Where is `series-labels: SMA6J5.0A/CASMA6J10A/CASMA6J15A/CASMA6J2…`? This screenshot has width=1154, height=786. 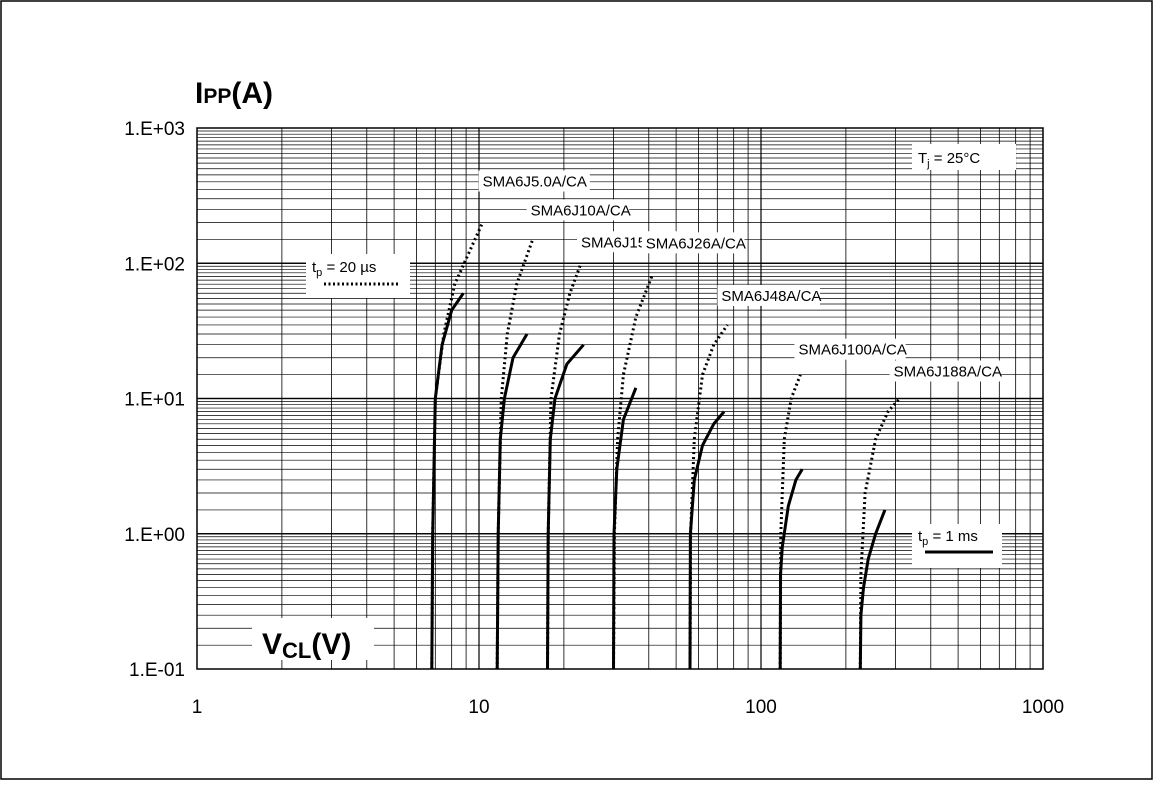 series-labels: SMA6J5.0A/CASMA6J10A/CASMA6J15A/CASMA6J2… is located at coordinates (740, 276).